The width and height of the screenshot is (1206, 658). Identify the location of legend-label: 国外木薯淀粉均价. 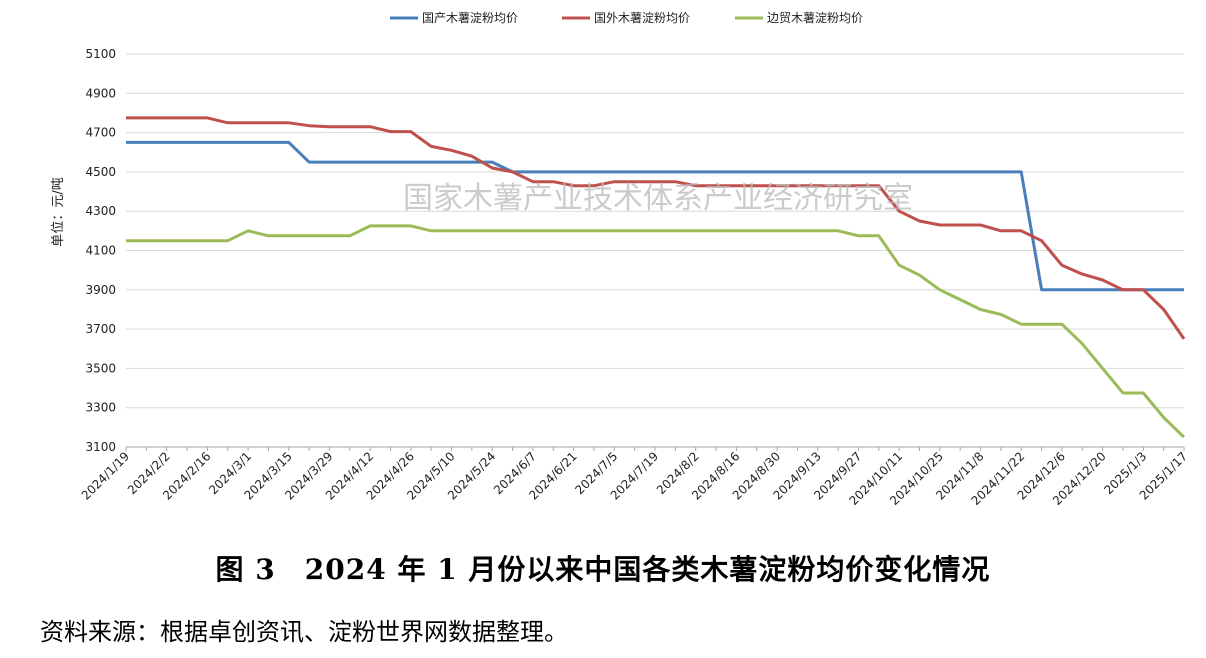
(642, 18).